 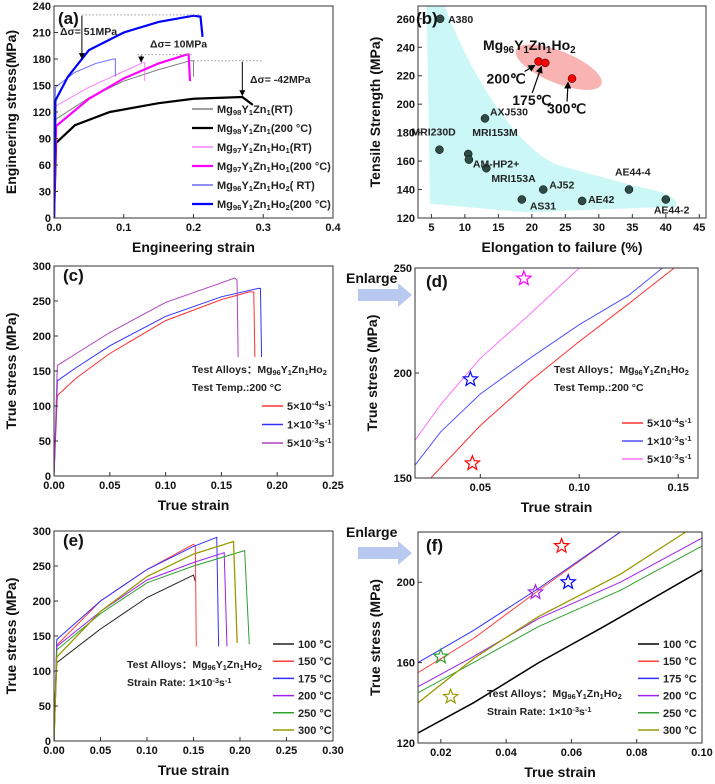 What do you see at coordinates (566, 109) in the screenshot?
I see `point-label: 300℃` at bounding box center [566, 109].